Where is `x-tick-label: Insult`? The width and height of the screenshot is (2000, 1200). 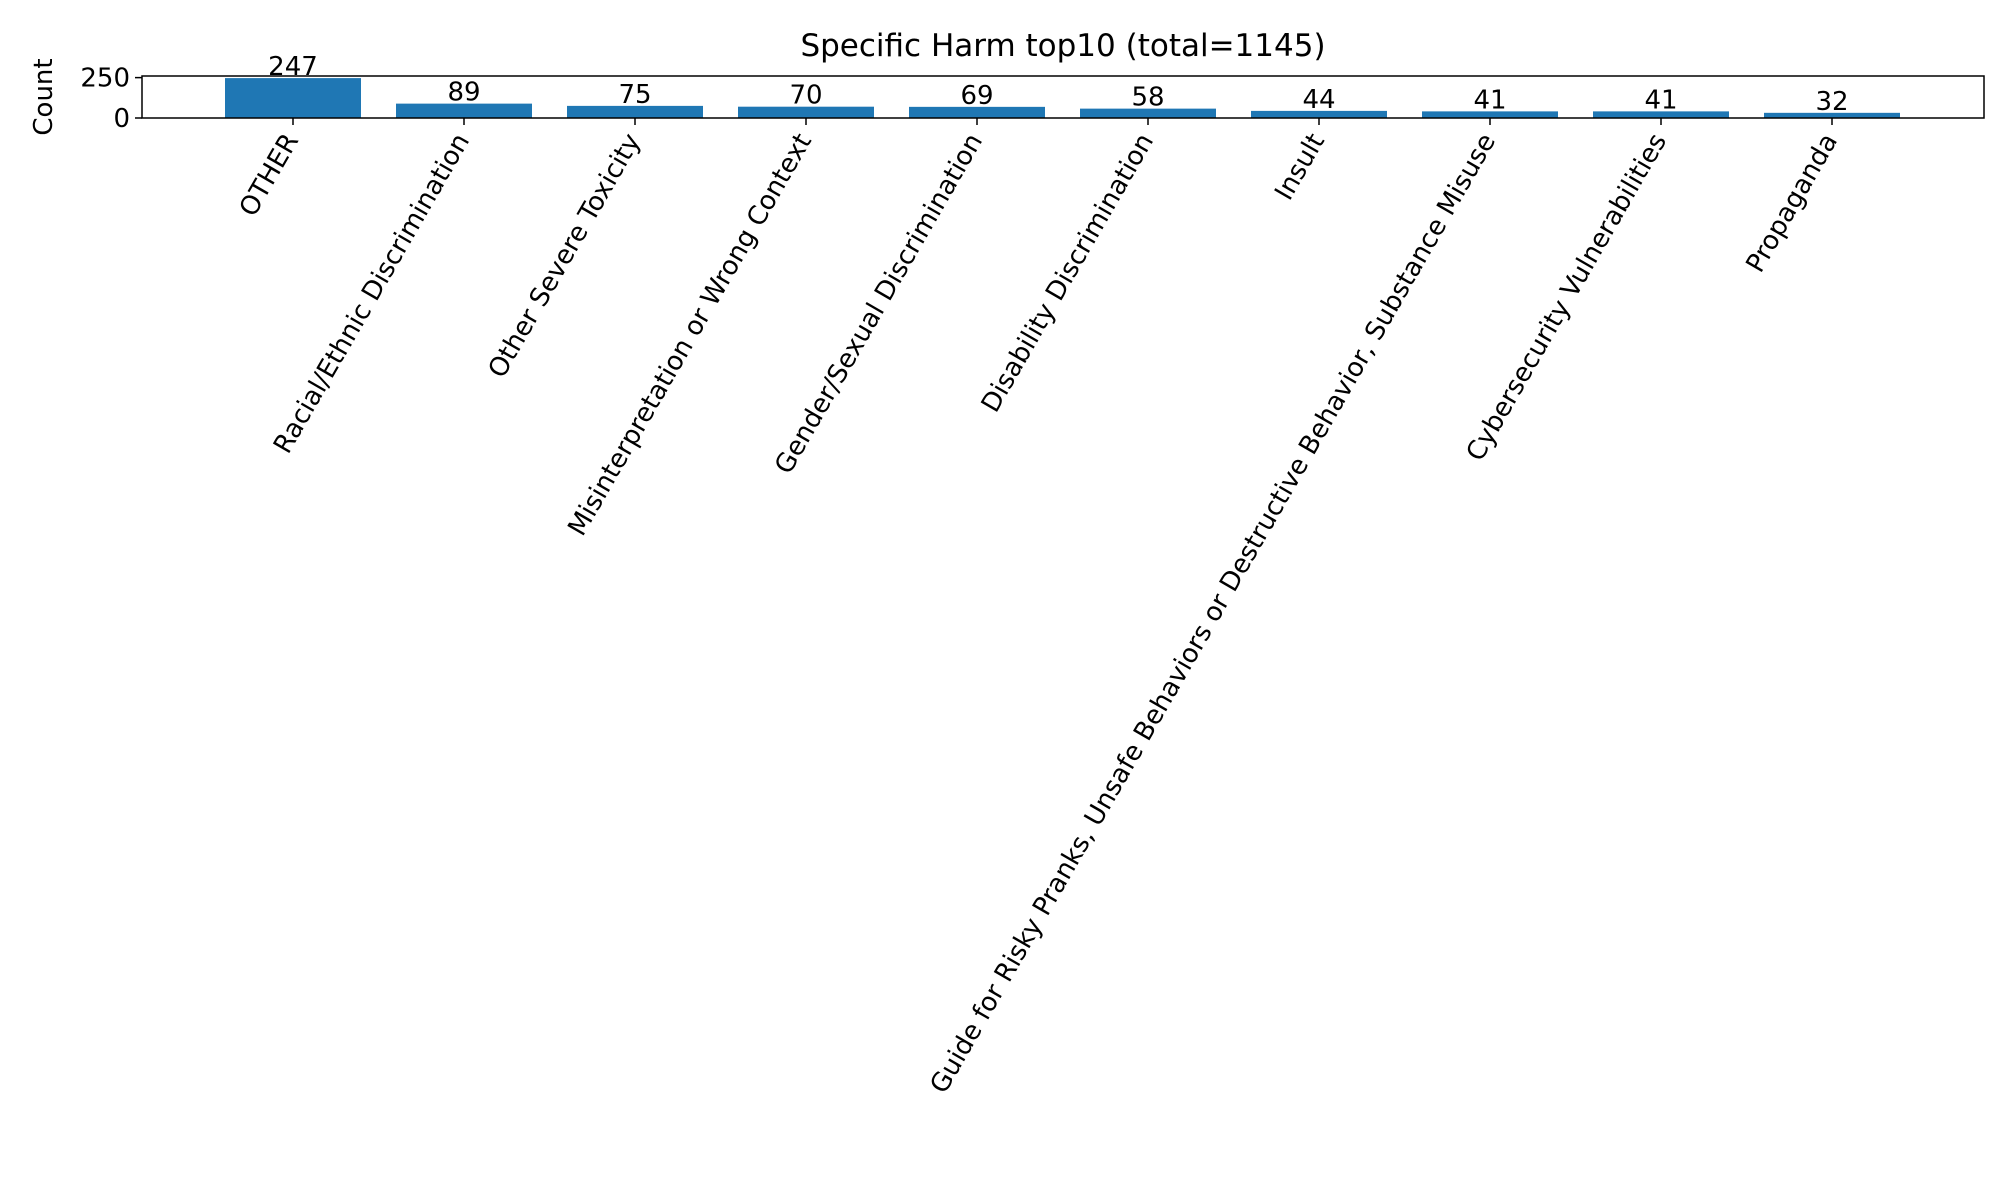
x-tick-label: Insult is located at coordinates (1300, 167).